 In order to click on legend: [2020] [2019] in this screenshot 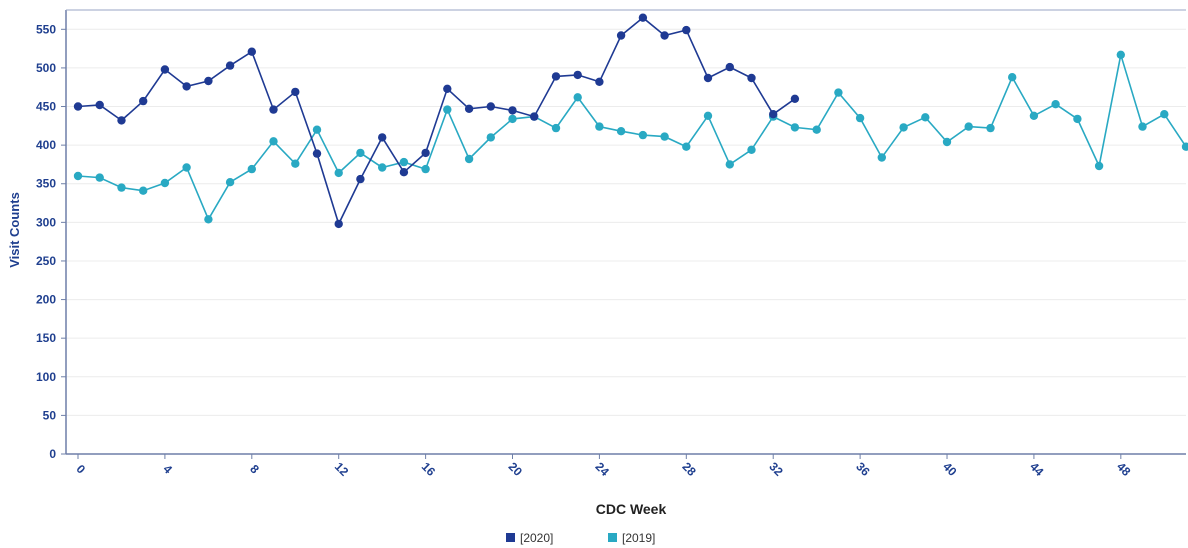, I will do `click(580, 538)`.